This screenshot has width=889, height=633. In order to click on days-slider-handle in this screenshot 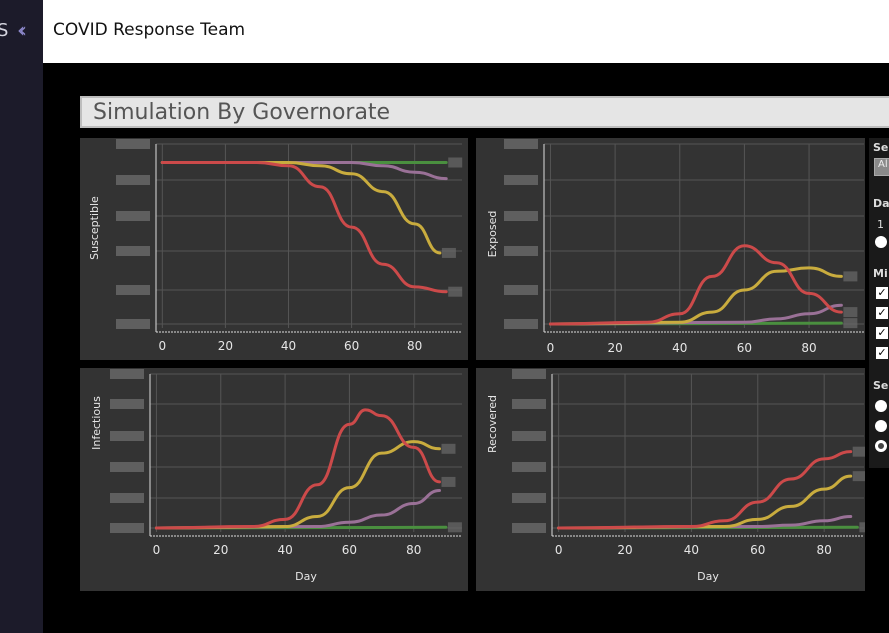, I will do `click(881, 242)`.